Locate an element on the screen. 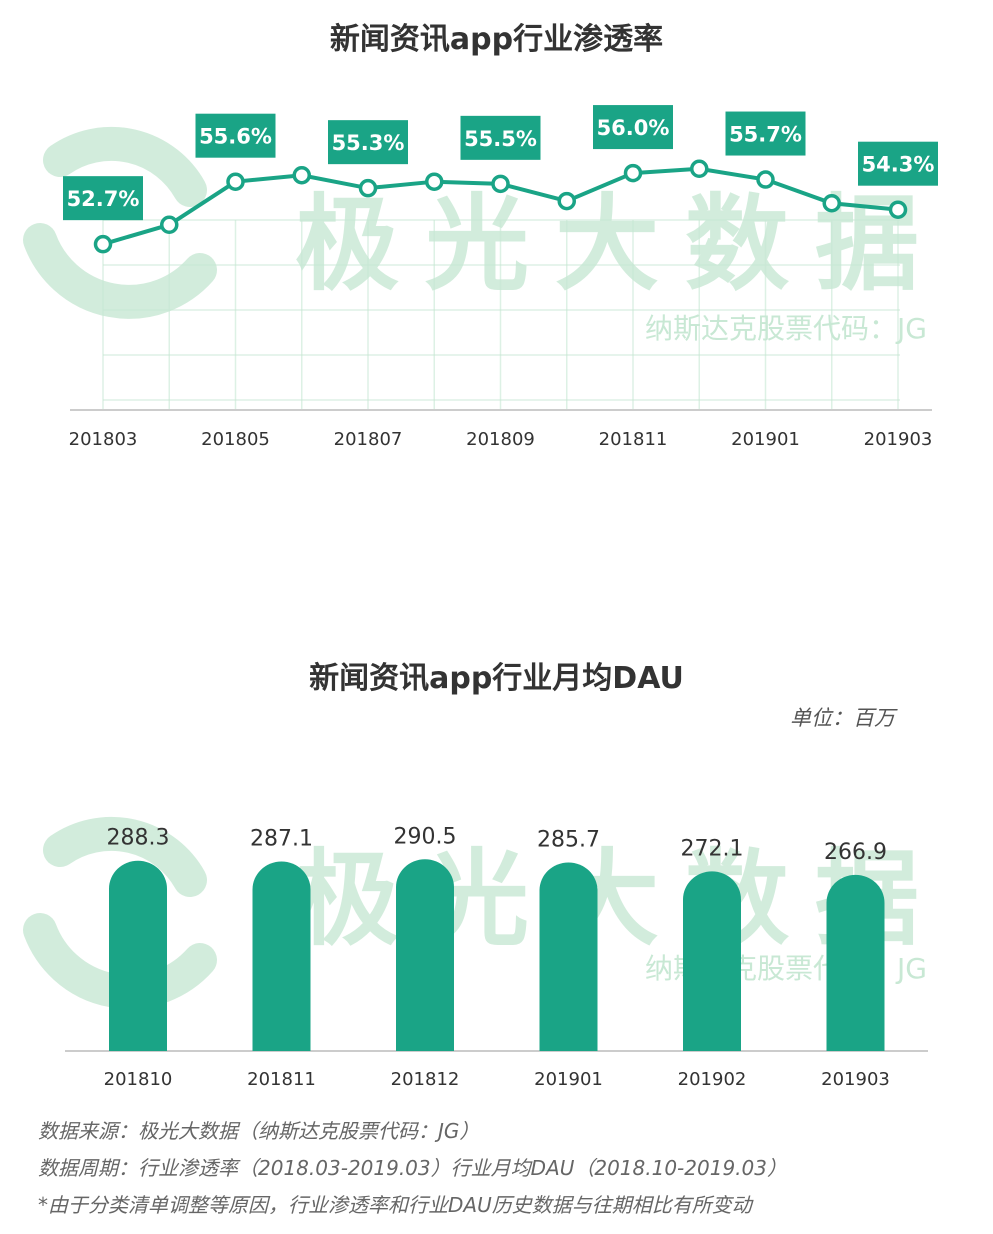 The image size is (993, 1234). x-tick-201903: 201903 is located at coordinates (898, 439).